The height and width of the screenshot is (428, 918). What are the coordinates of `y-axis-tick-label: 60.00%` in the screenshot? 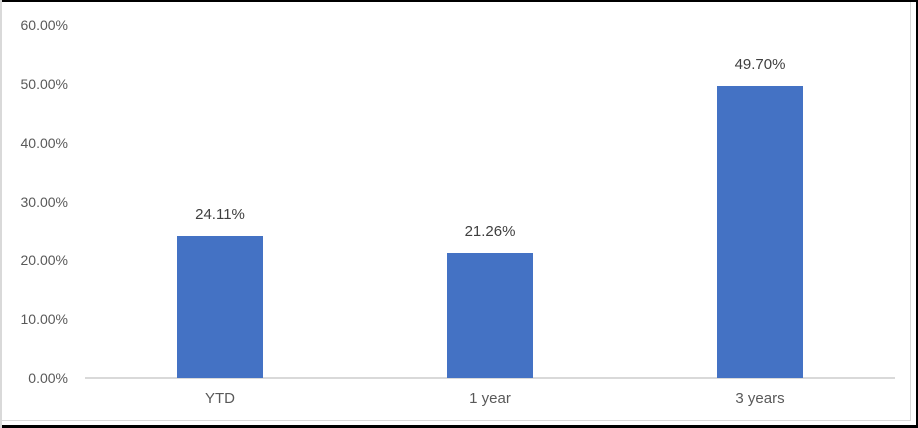 It's located at (44, 25).